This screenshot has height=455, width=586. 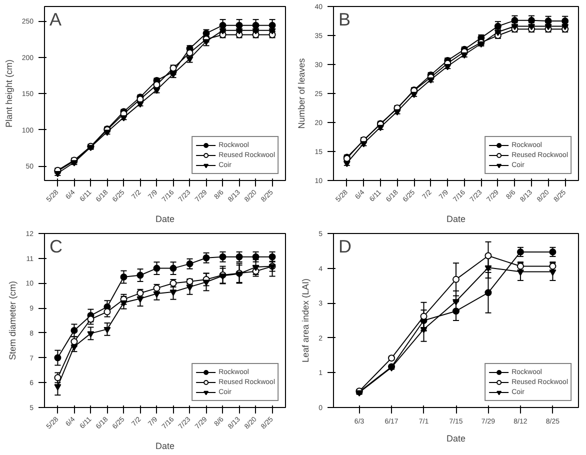 What do you see at coordinates (344, 20) in the screenshot?
I see `chart-title: B` at bounding box center [344, 20].